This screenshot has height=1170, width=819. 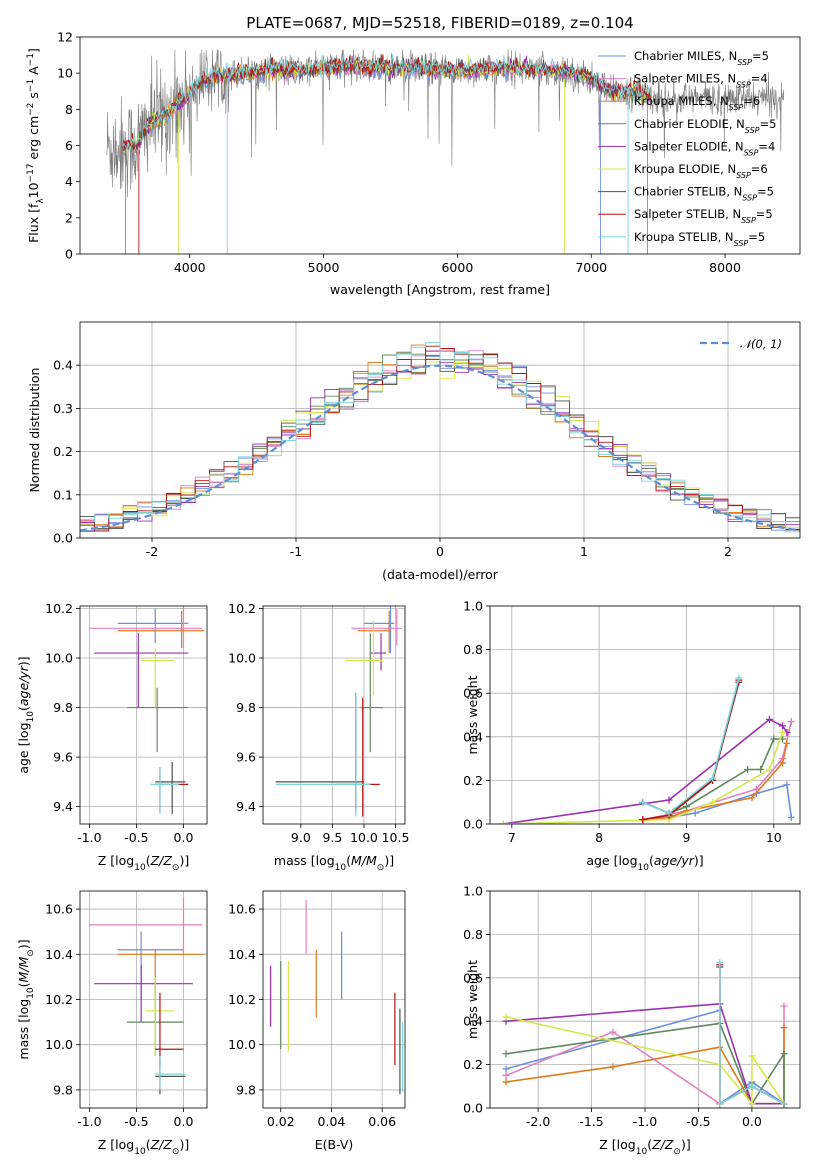 I want to click on x-tick-label: 5000, so click(x=324, y=267).